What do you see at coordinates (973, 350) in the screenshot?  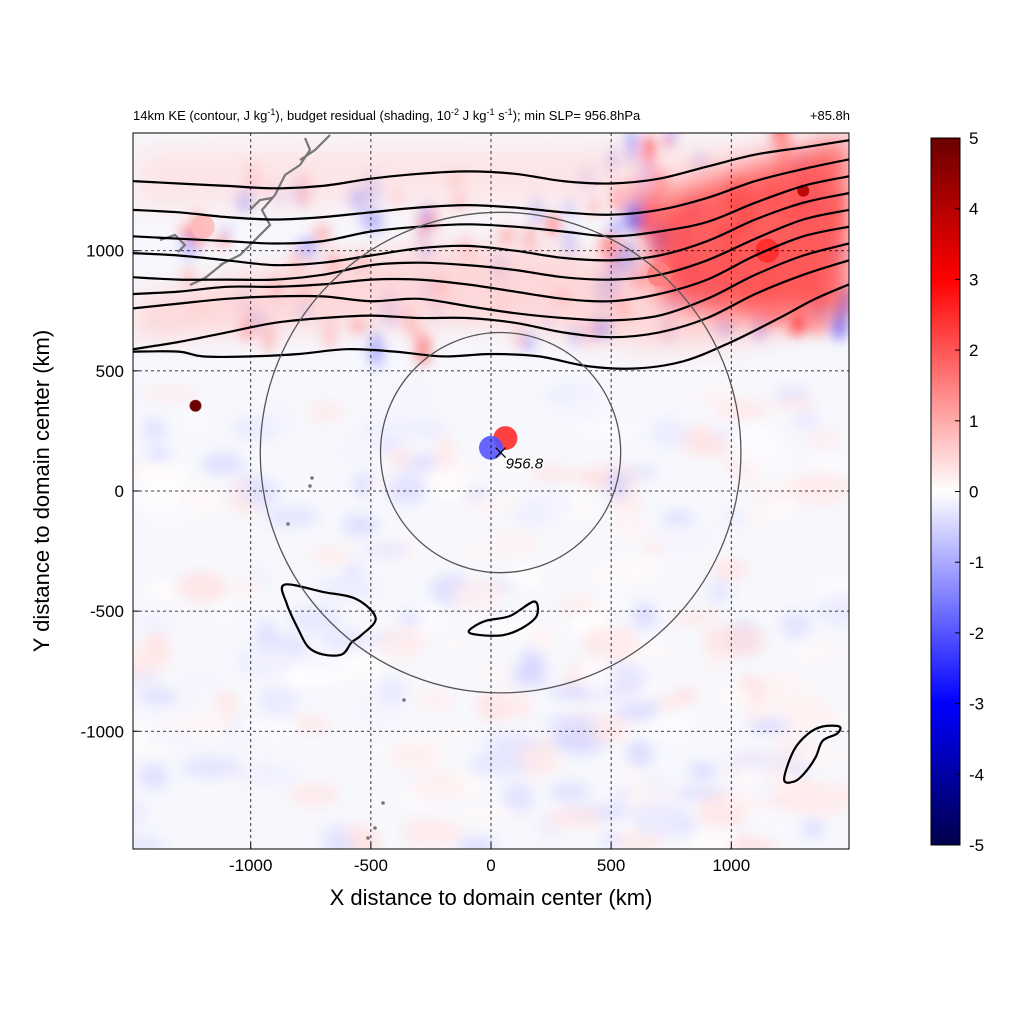 I see `colorbar-tick-label: 2` at bounding box center [973, 350].